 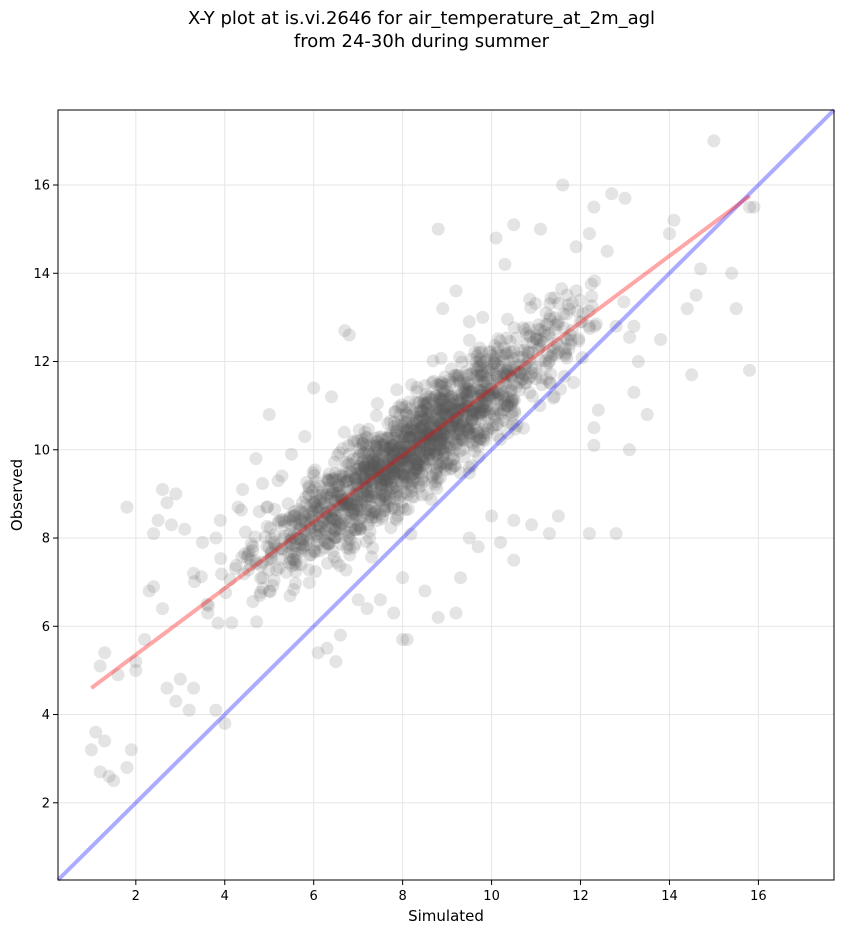 What do you see at coordinates (669, 896) in the screenshot?
I see `x-tick-label: 14` at bounding box center [669, 896].